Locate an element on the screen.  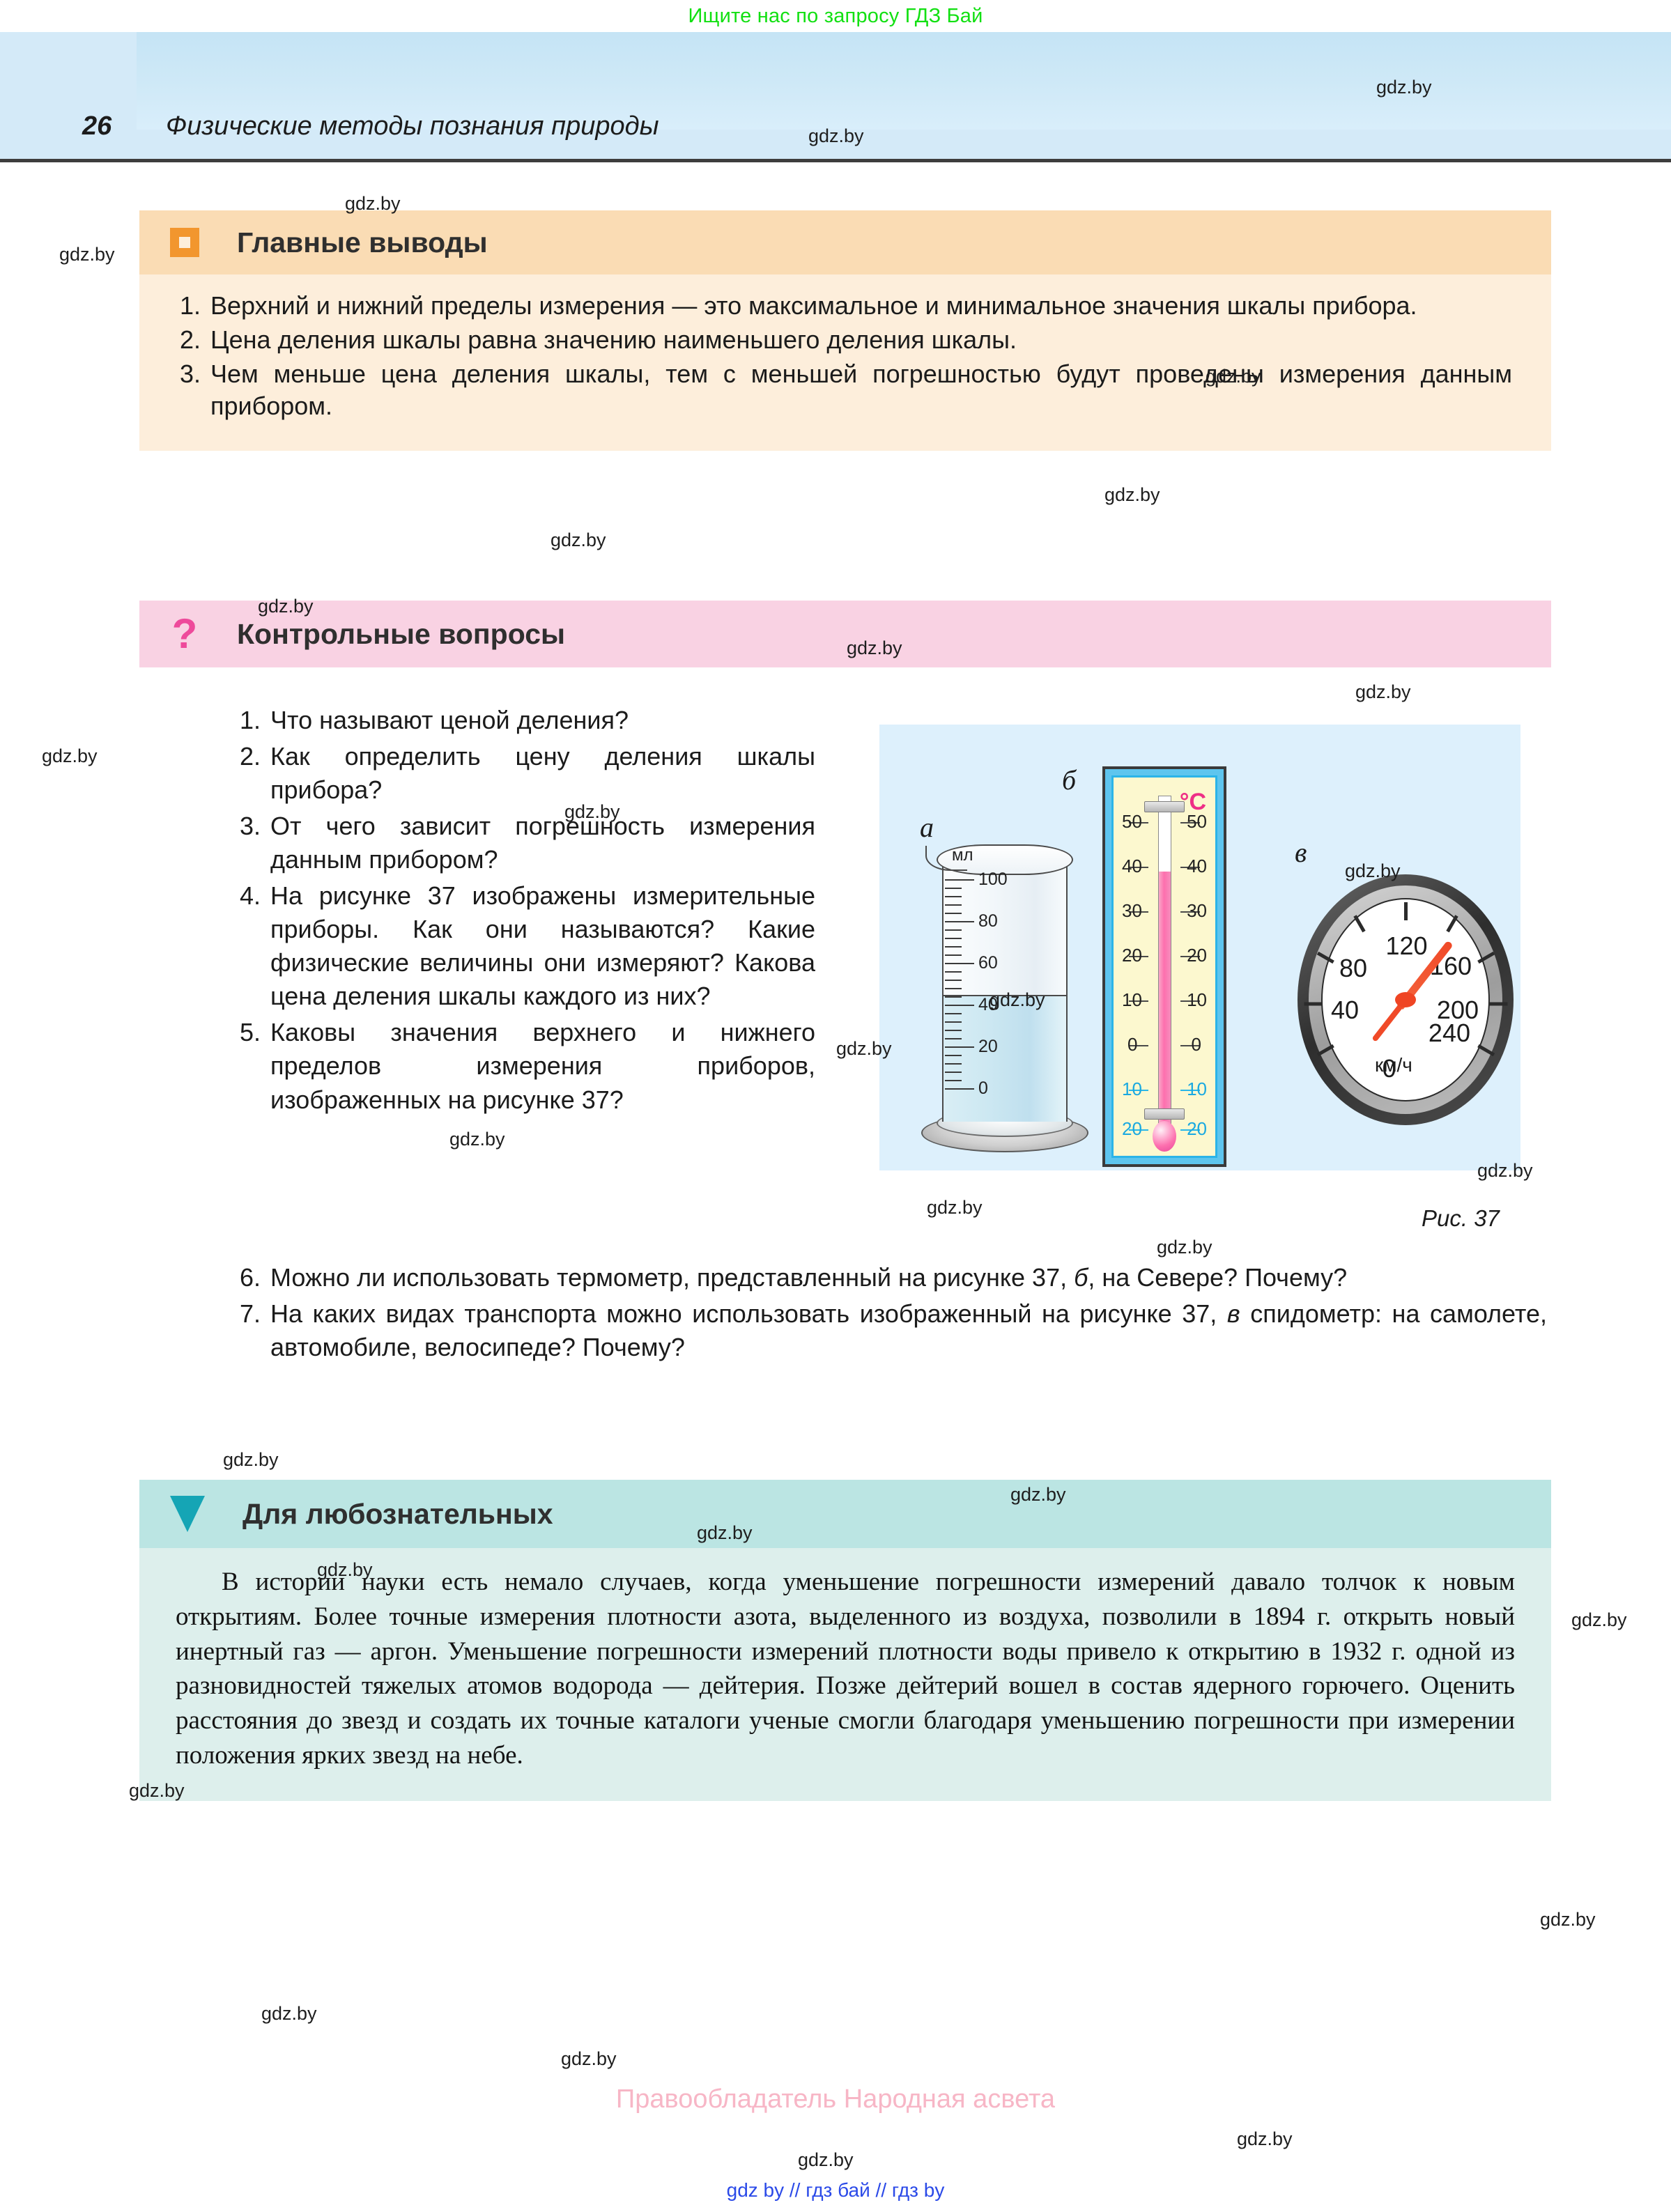
page-number: 26 is located at coordinates (97, 126).